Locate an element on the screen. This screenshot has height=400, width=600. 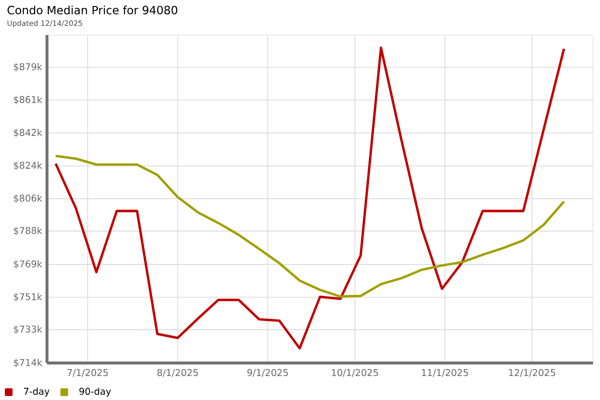
y-tick-label: $769k is located at coordinates (28, 264).